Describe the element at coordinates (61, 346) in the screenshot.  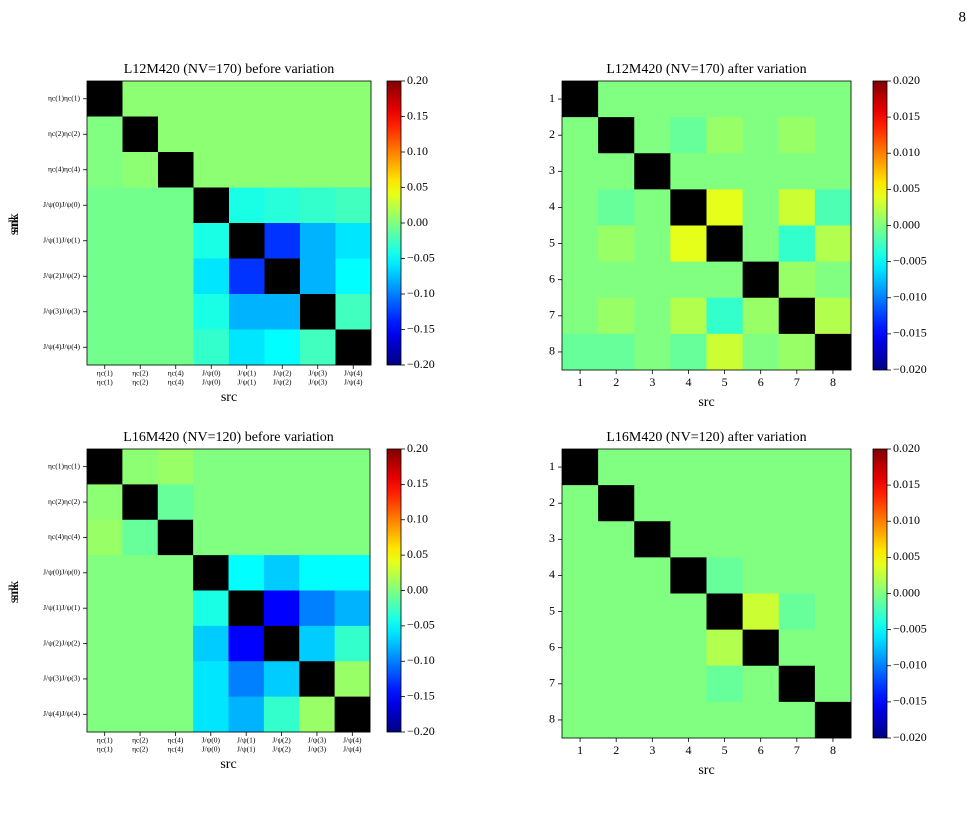
I see `y-tick-label: J/ψ(4)J/ψ(4)` at that location.